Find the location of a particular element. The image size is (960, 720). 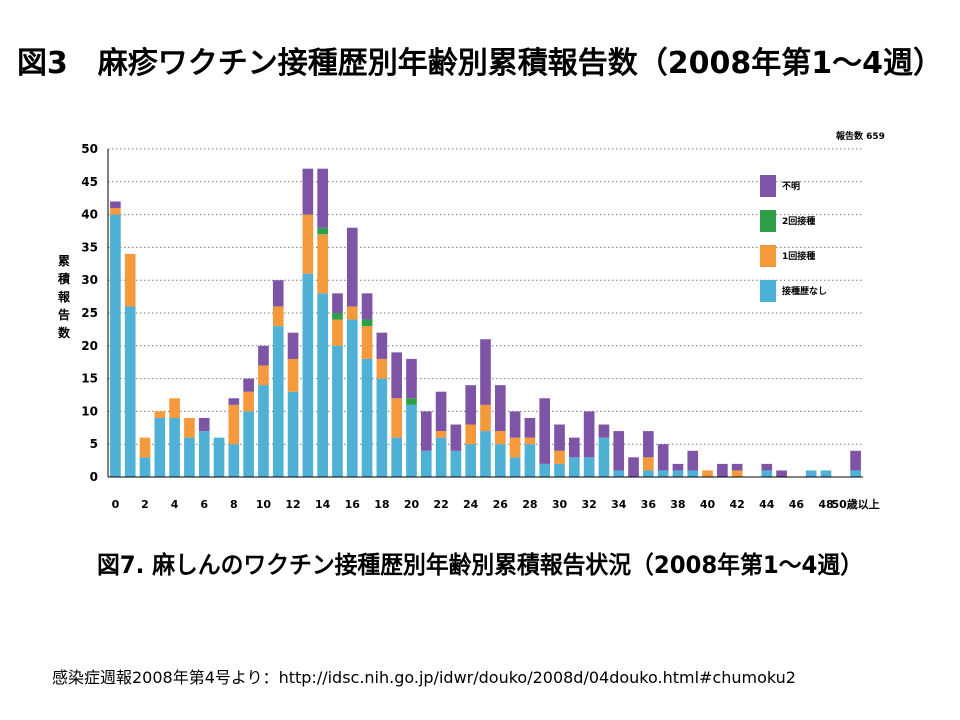

x-tick-label: 0 is located at coordinates (116, 504).